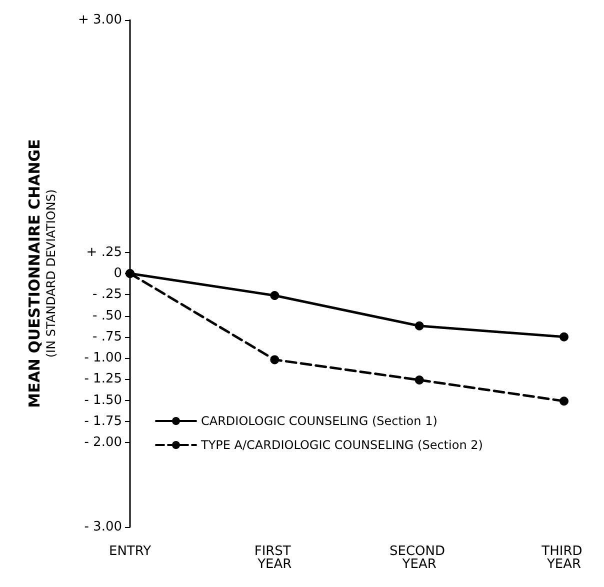  What do you see at coordinates (100, 20) in the screenshot?
I see `y-tick-label: + 3.00` at bounding box center [100, 20].